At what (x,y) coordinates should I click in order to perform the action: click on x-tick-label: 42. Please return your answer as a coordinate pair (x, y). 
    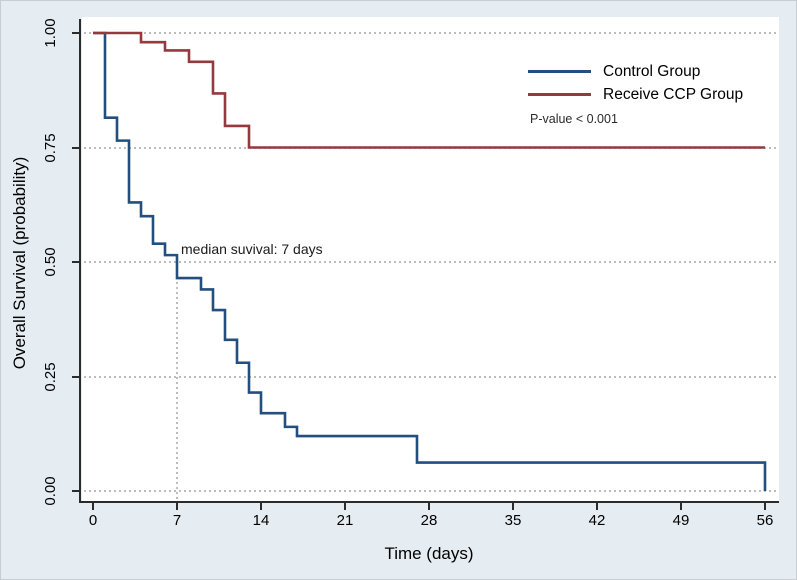
    Looking at the image, I should click on (597, 520).